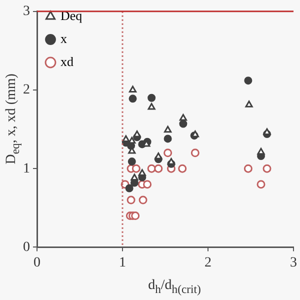 This screenshot has width=300, height=300. What do you see at coordinates (37, 262) in the screenshot?
I see `x-tick-label: 0` at bounding box center [37, 262].